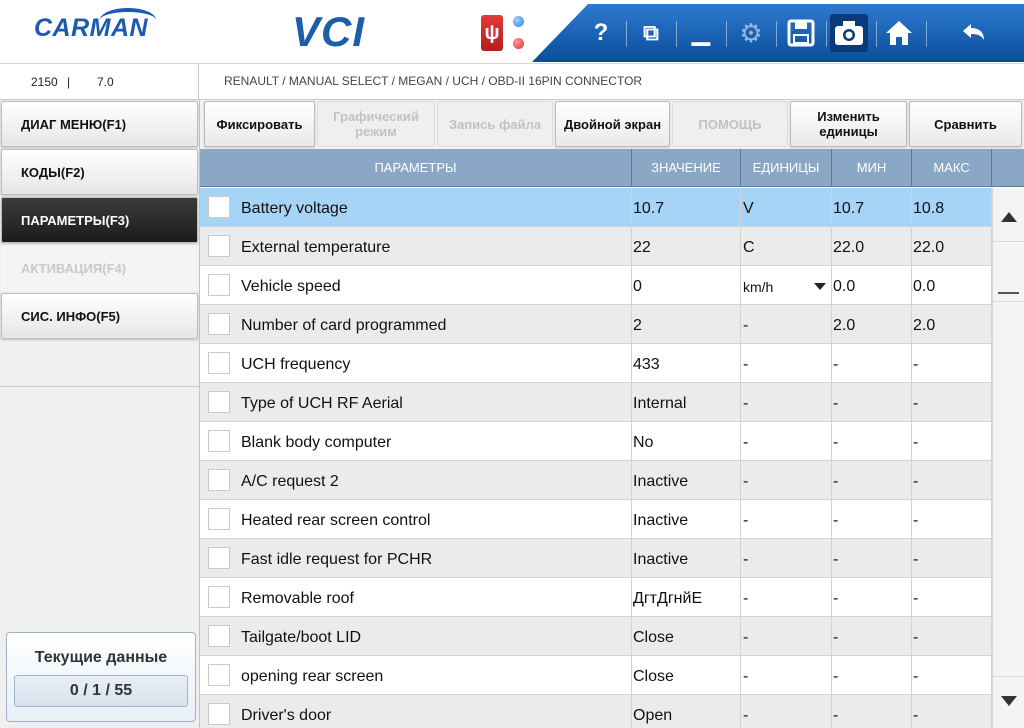 Image resolution: width=1024 pixels, height=728 pixels. I want to click on table-row: Blank body computer No - - -, so click(596, 441).